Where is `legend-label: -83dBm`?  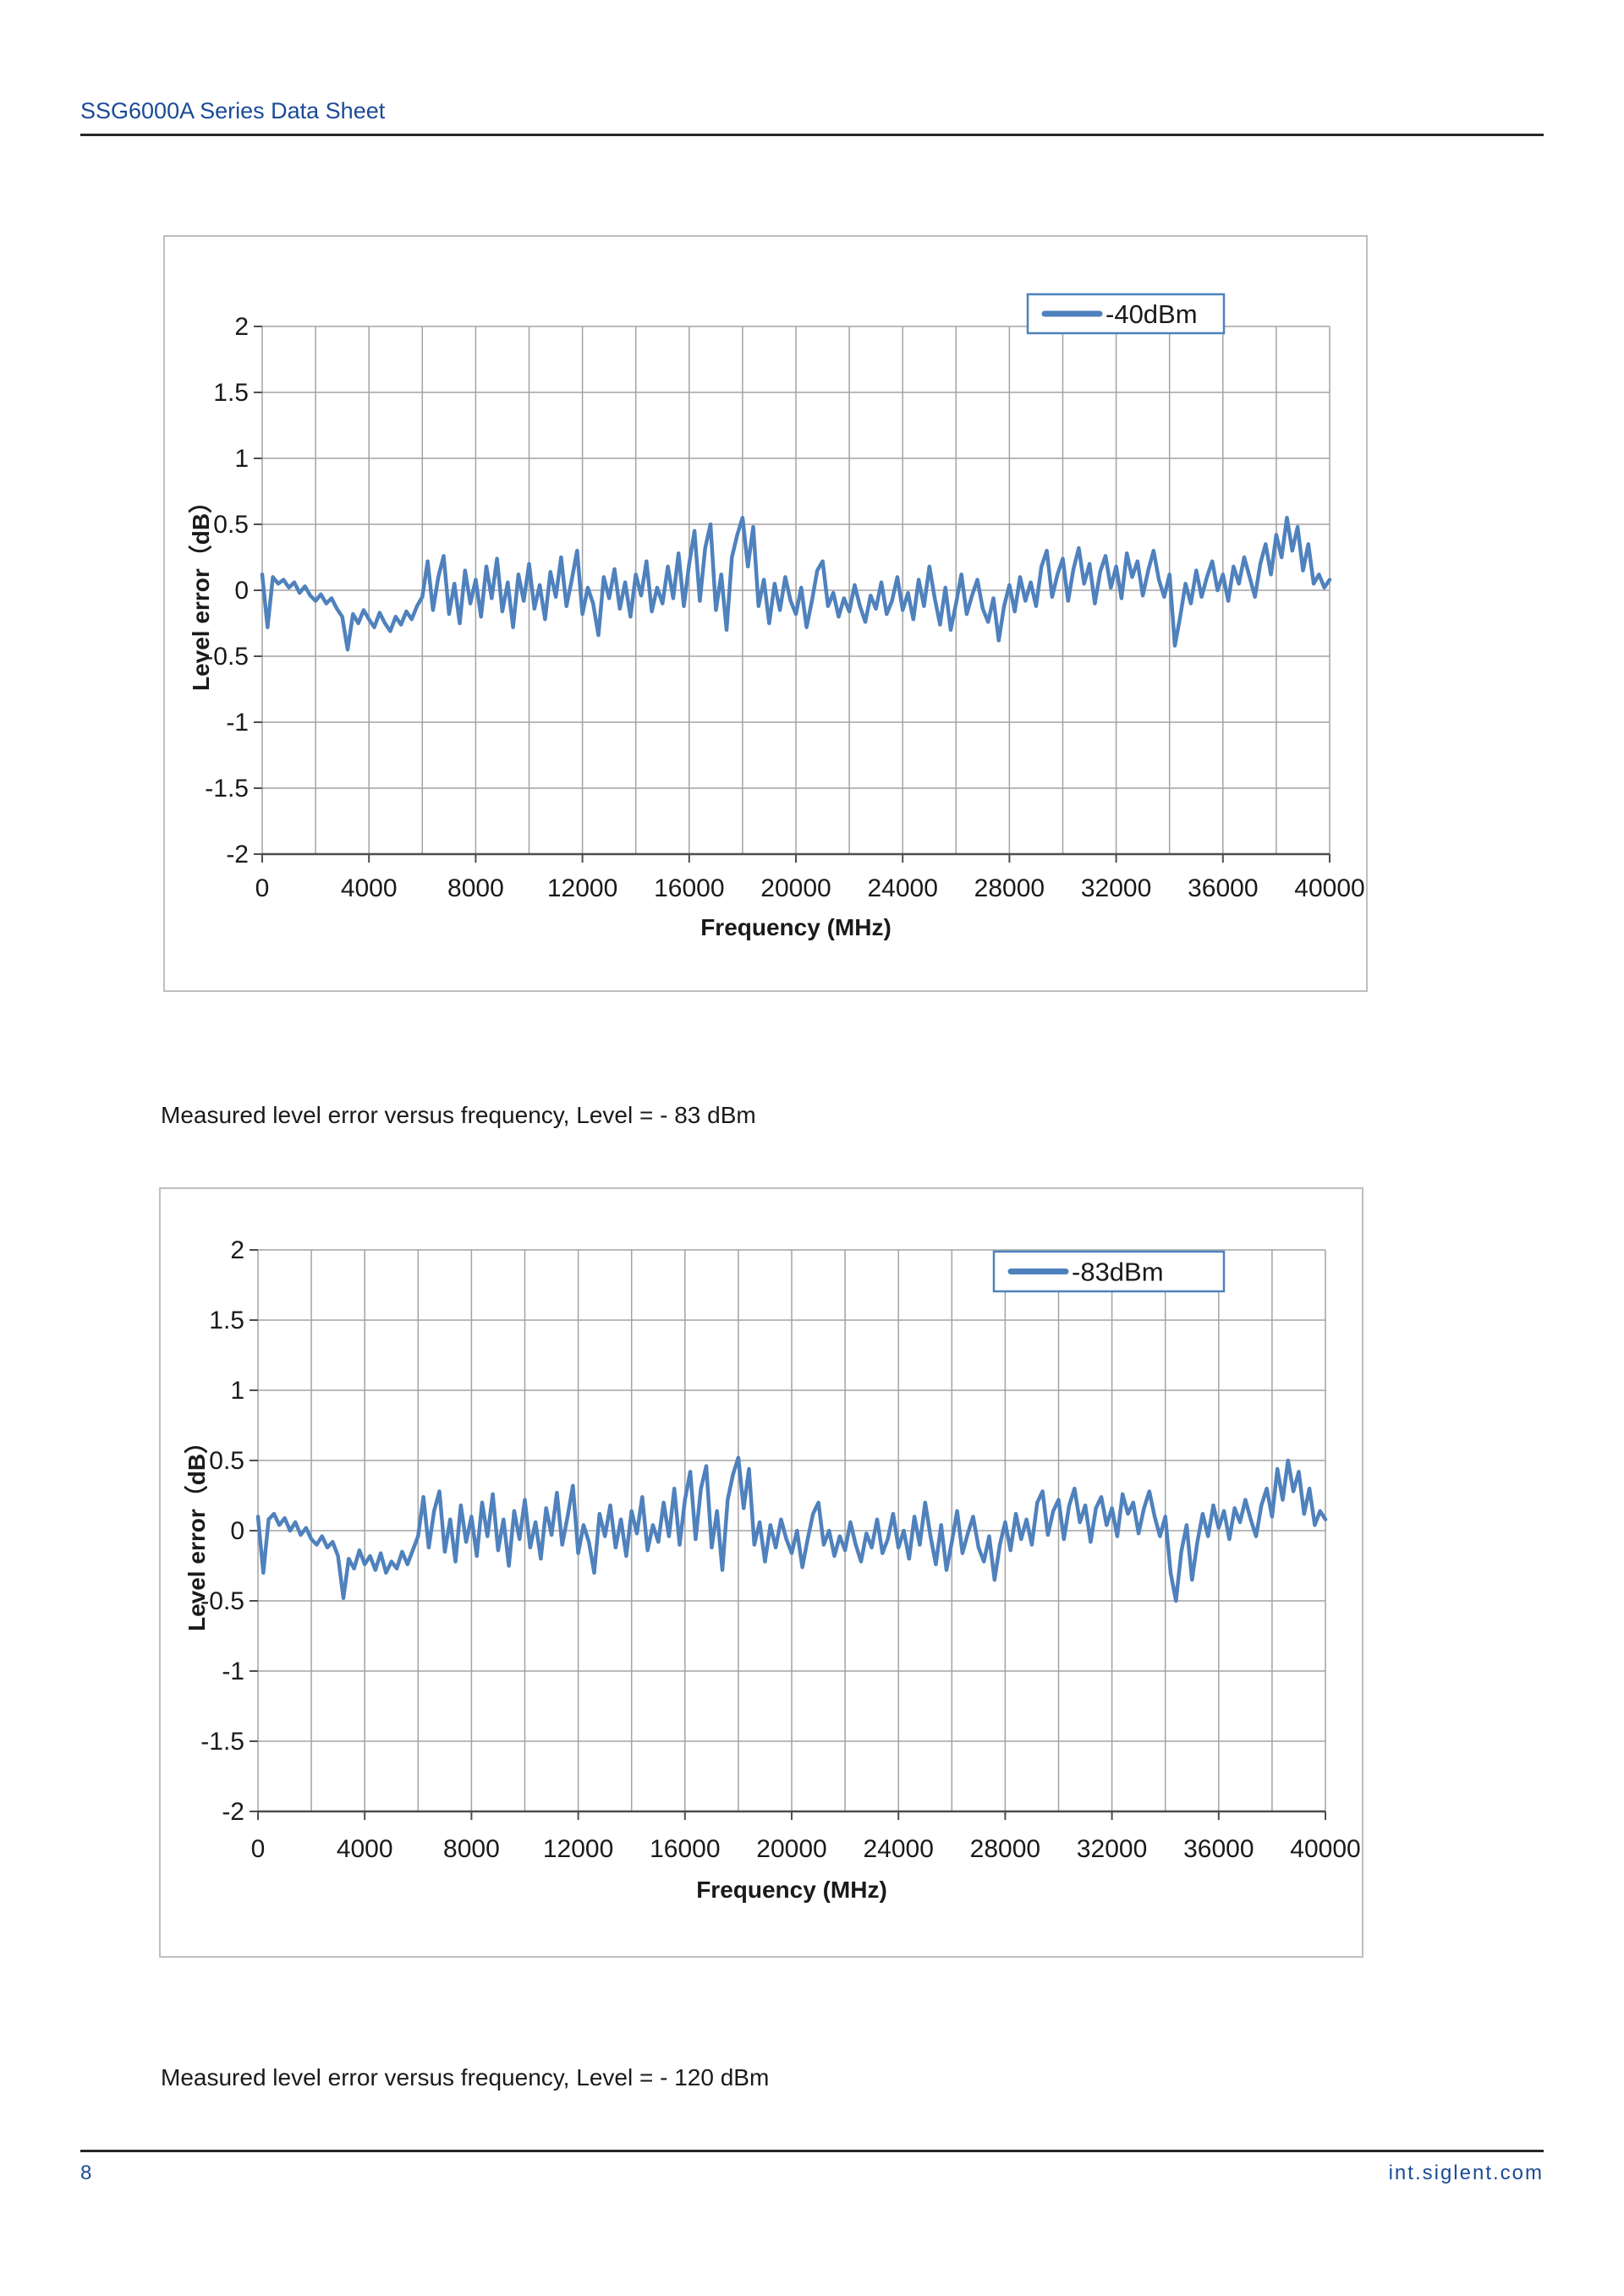 legend-label: -83dBm is located at coordinates (1118, 1272).